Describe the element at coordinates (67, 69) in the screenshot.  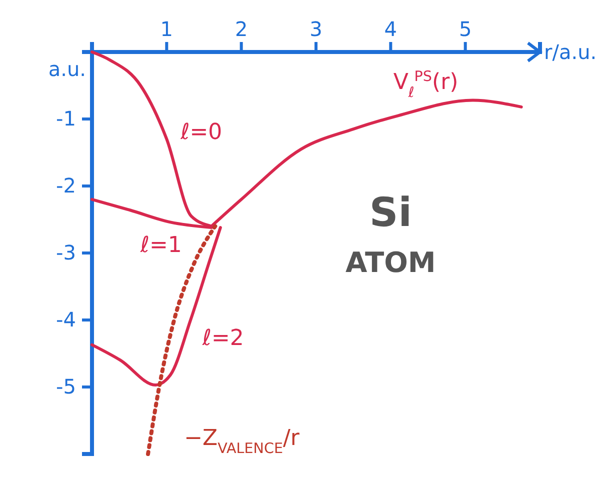
I see `y-axis-title: a.u.` at that location.